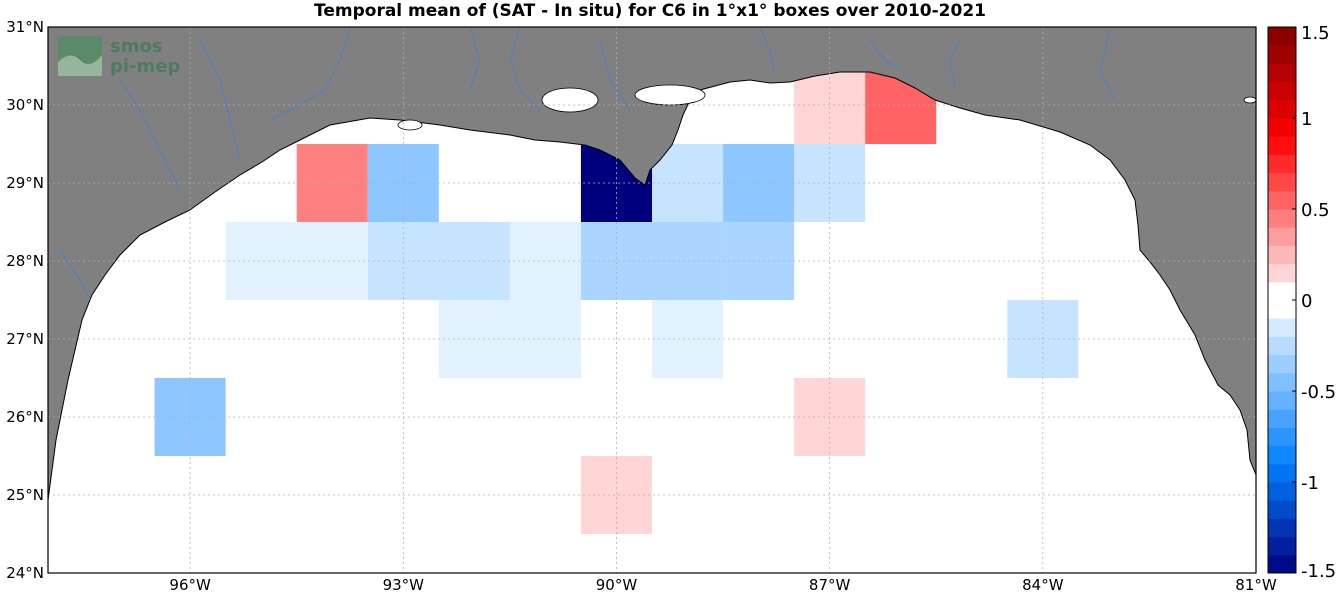 Image resolution: width=1339 pixels, height=594 pixels. I want to click on lat-tick-label: 24°N, so click(25, 573).